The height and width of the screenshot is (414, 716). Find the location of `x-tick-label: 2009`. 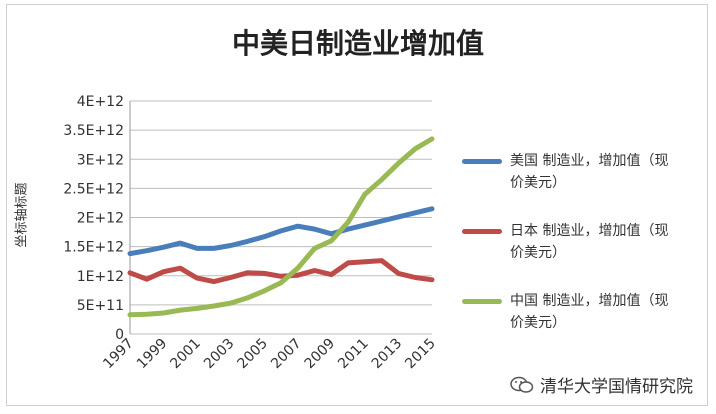

x-tick-label: 2009 is located at coordinates (320, 354).